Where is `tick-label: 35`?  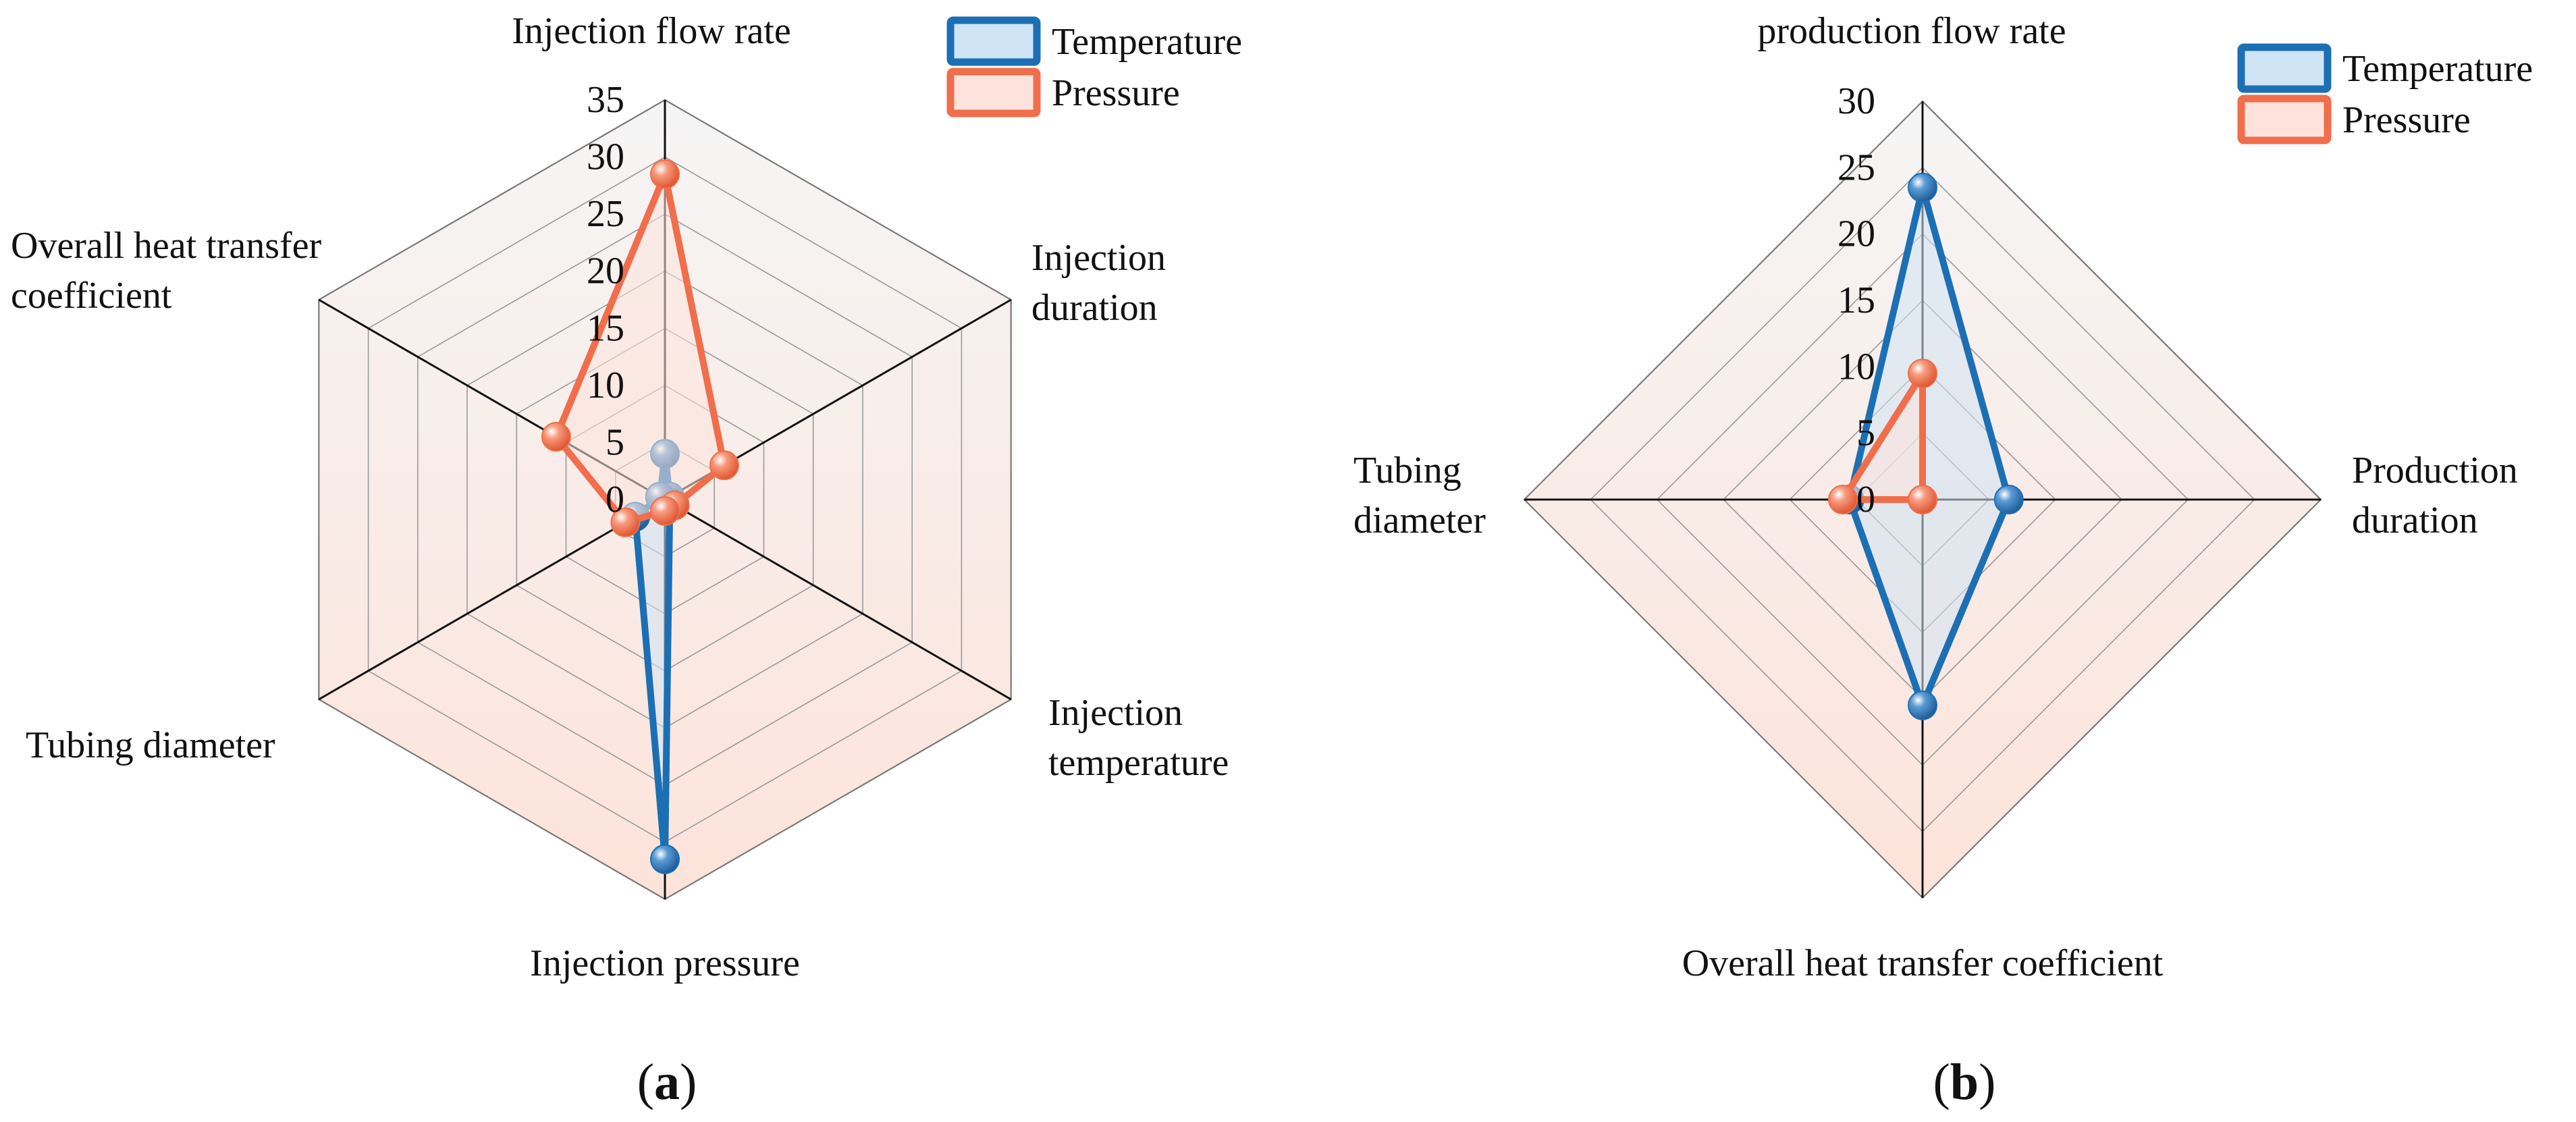
tick-label: 35 is located at coordinates (605, 100).